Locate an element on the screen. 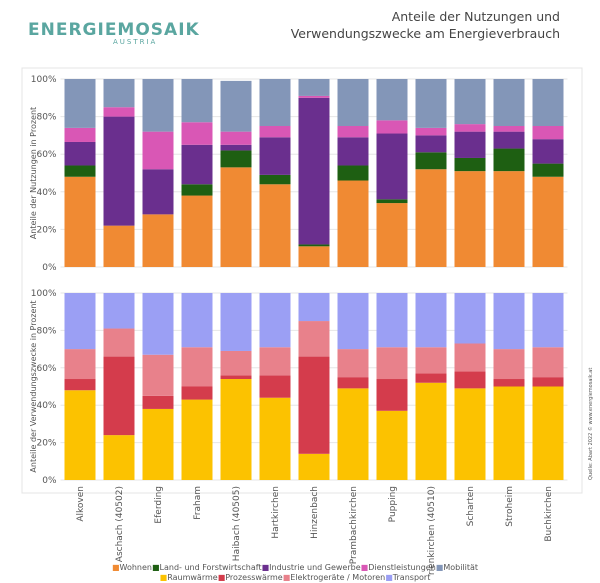  x-tick-label: Scharten is located at coordinates (471, 506).